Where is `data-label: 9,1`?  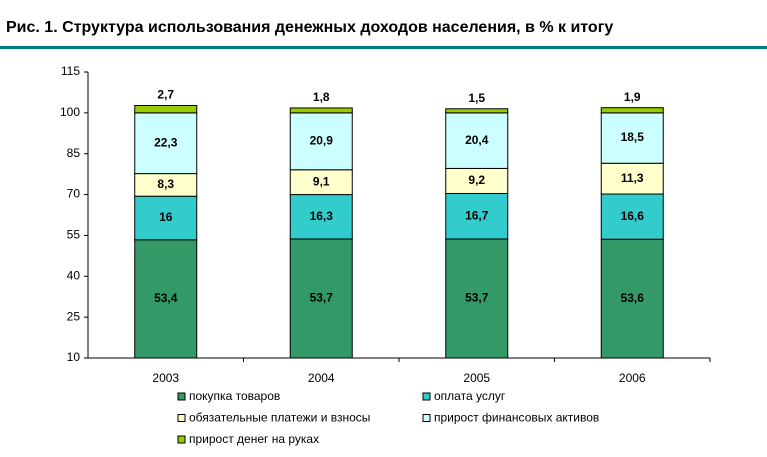 data-label: 9,1 is located at coordinates (321, 181).